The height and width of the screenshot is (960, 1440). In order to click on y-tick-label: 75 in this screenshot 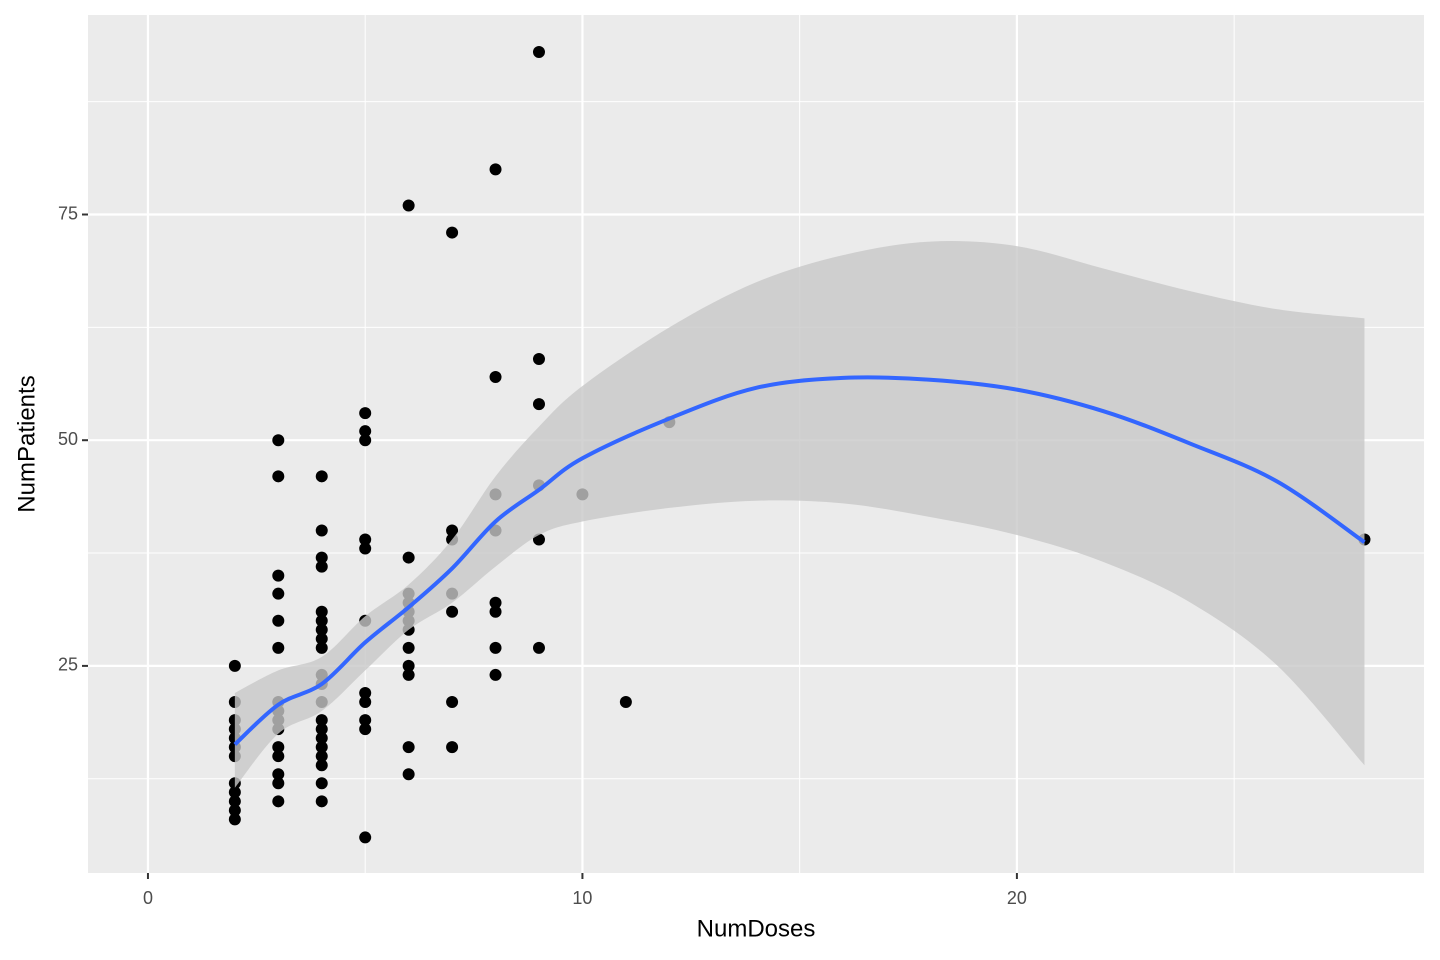, I will do `click(68, 213)`.